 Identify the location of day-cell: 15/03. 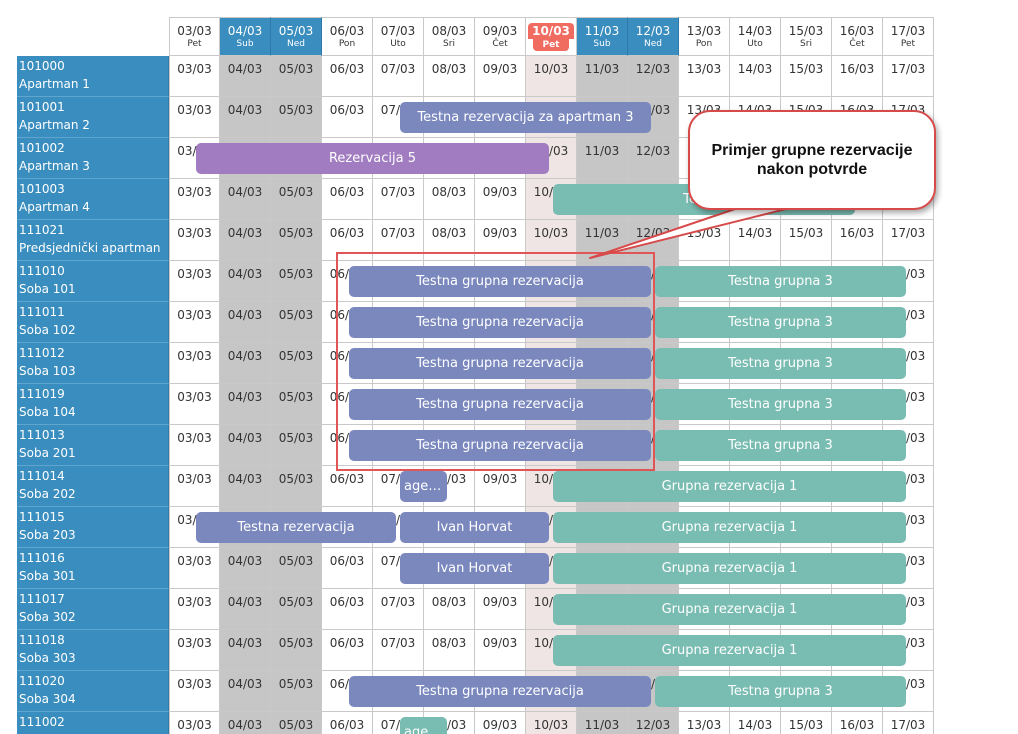
(806, 240).